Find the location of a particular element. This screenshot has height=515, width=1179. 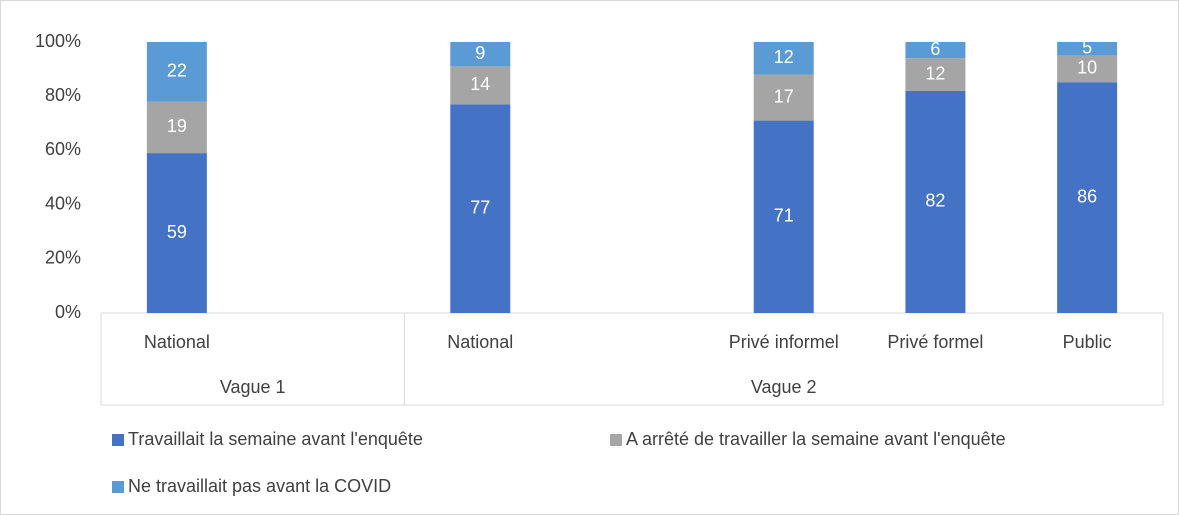

data-label: 14 is located at coordinates (480, 84).